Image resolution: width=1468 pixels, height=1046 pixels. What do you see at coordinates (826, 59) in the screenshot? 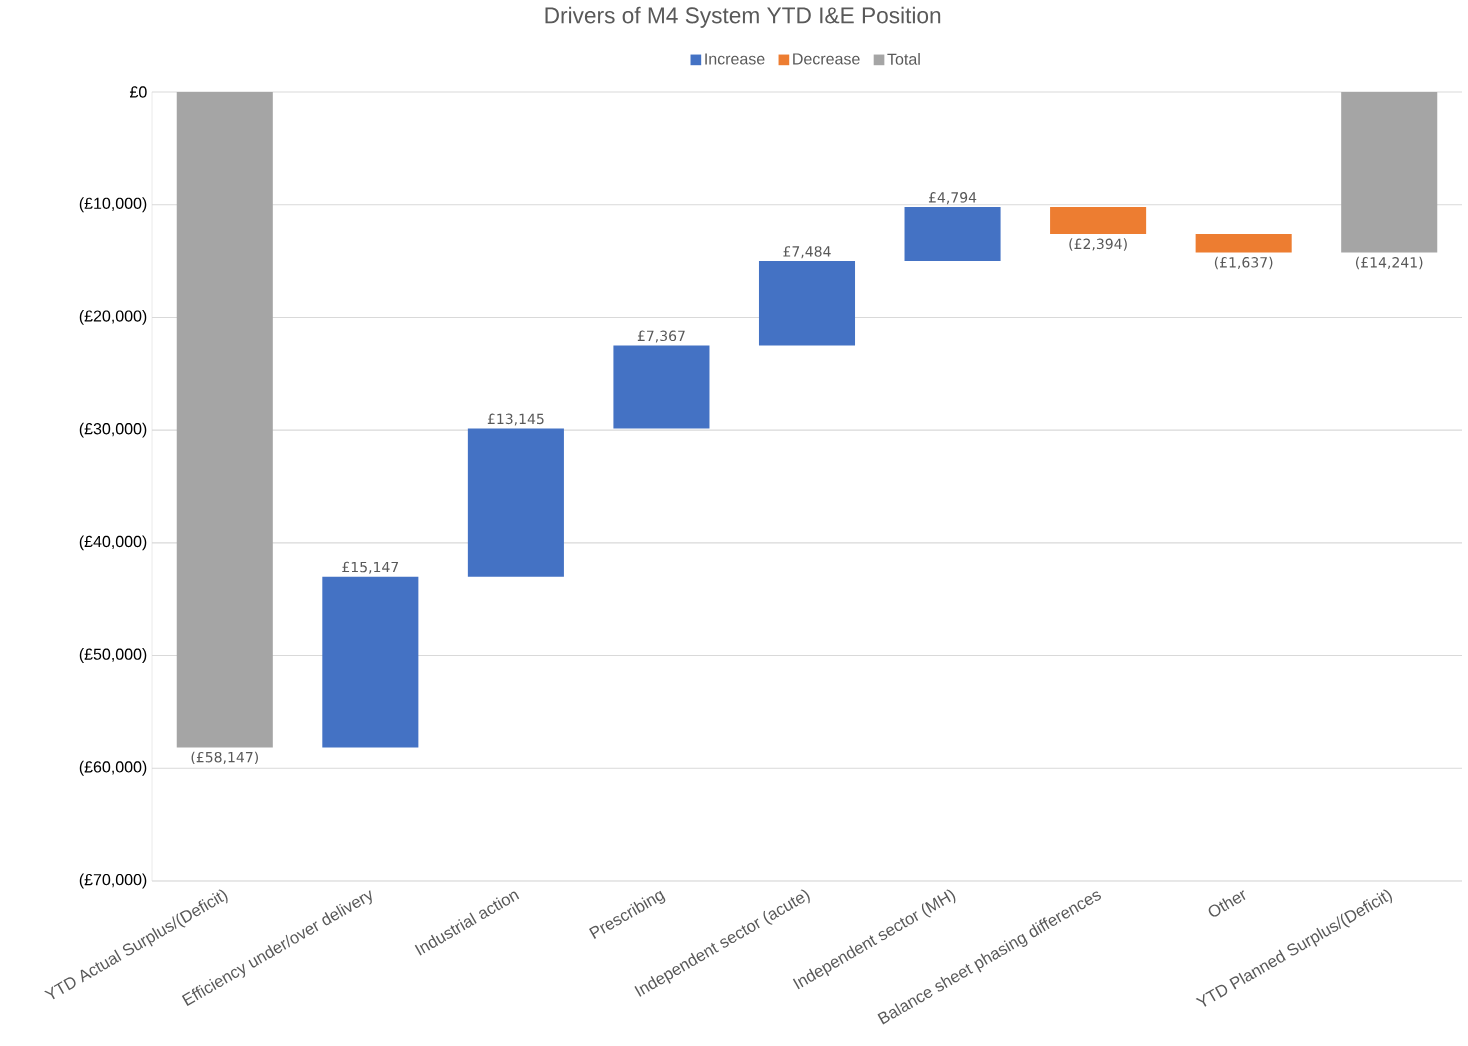
I see `legend-label: Decrease` at bounding box center [826, 59].